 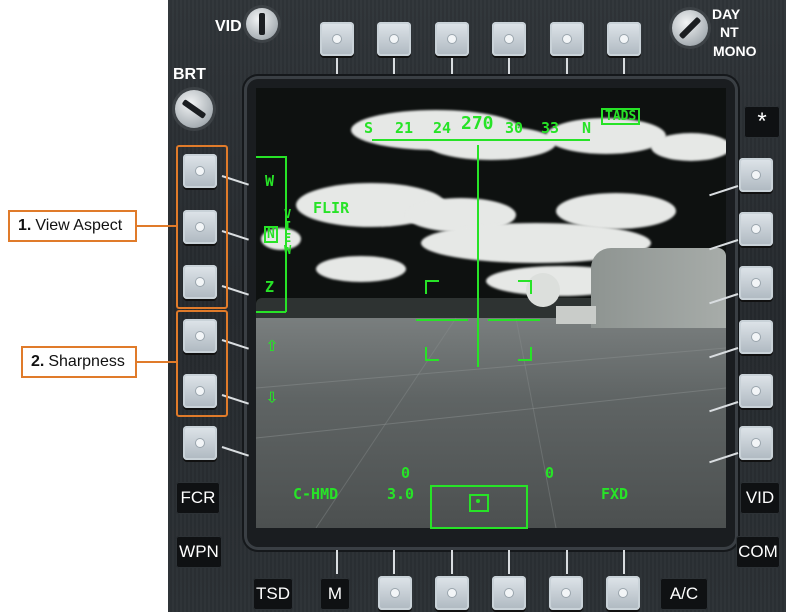 I want to click on callout-view-aspect: 1. View Aspect, so click(x=72, y=226).